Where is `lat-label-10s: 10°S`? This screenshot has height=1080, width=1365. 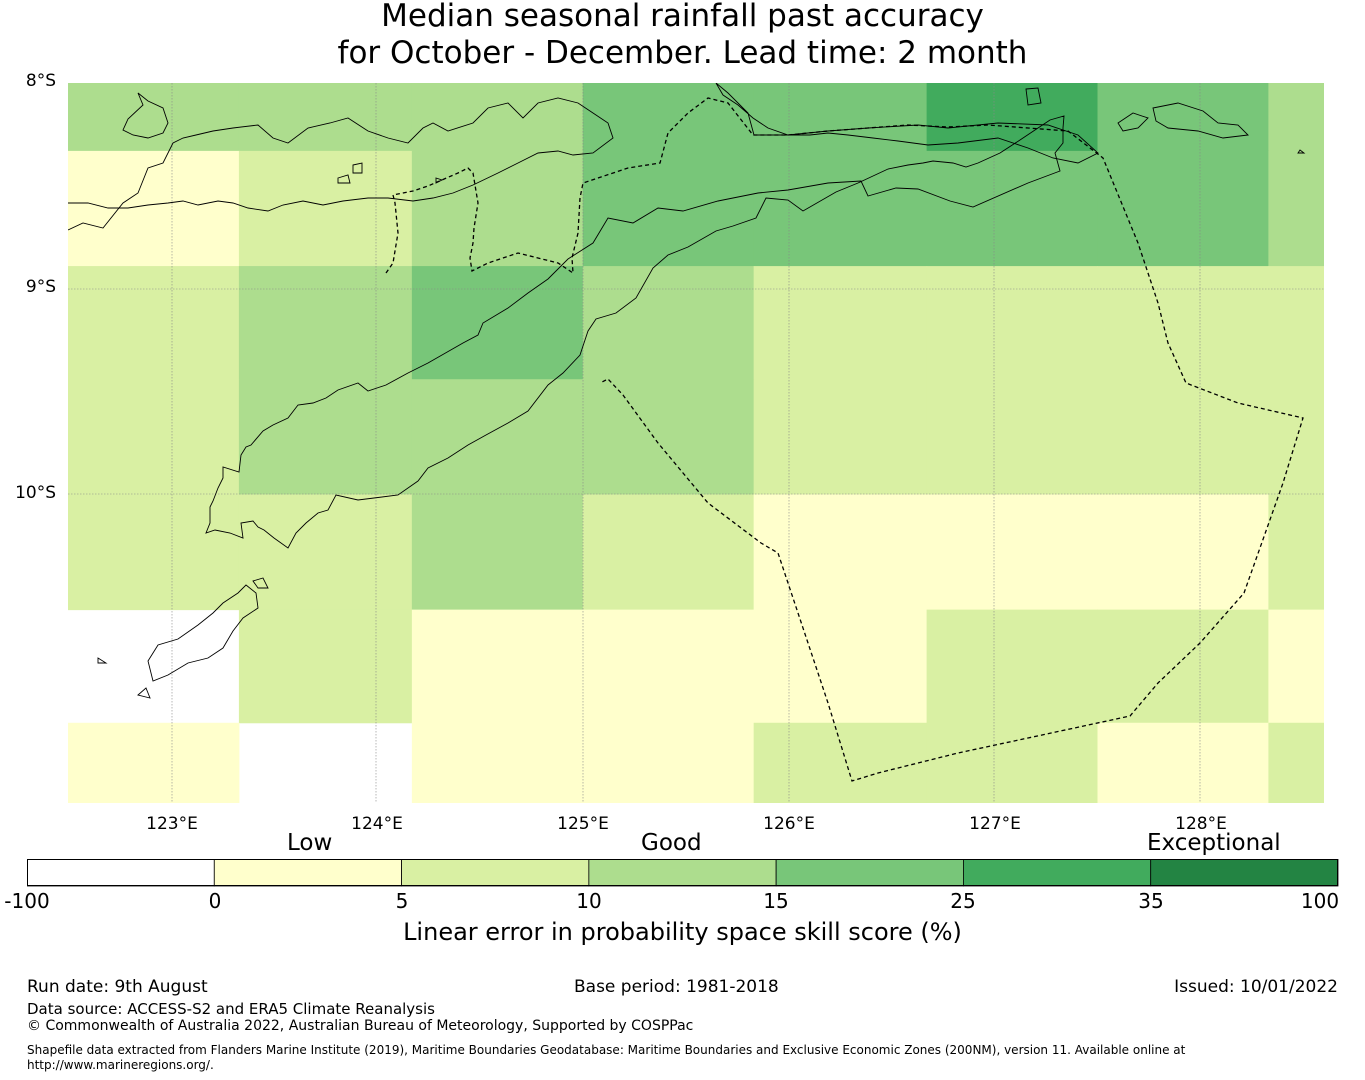
lat-label-10s: 10°S is located at coordinates (35, 493).